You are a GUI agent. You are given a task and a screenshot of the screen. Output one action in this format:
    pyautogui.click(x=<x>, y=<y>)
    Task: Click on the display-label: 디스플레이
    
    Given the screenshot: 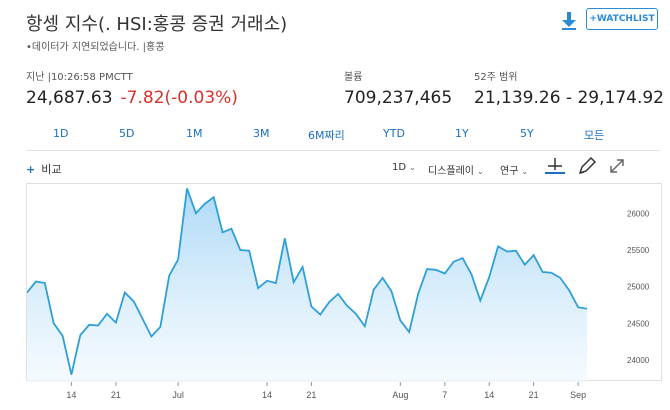 What is the action you would take?
    pyautogui.click(x=451, y=171)
    